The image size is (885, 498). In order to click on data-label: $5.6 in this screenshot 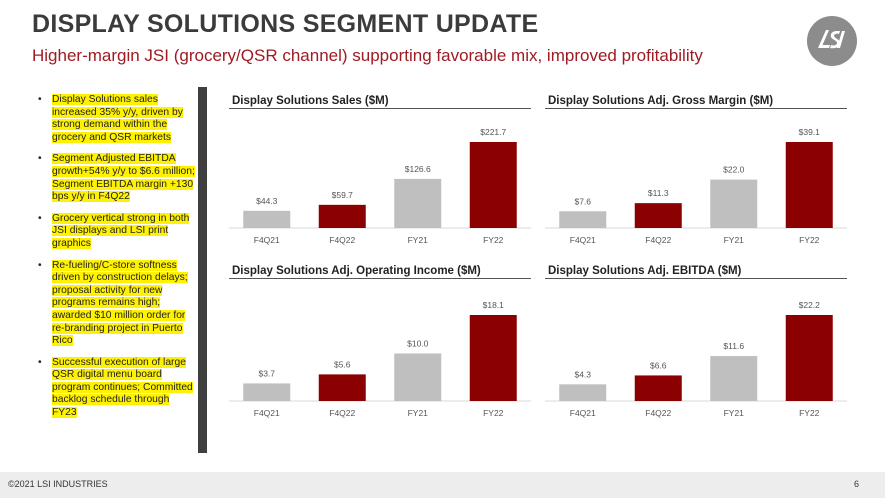, I will do `click(342, 364)`.